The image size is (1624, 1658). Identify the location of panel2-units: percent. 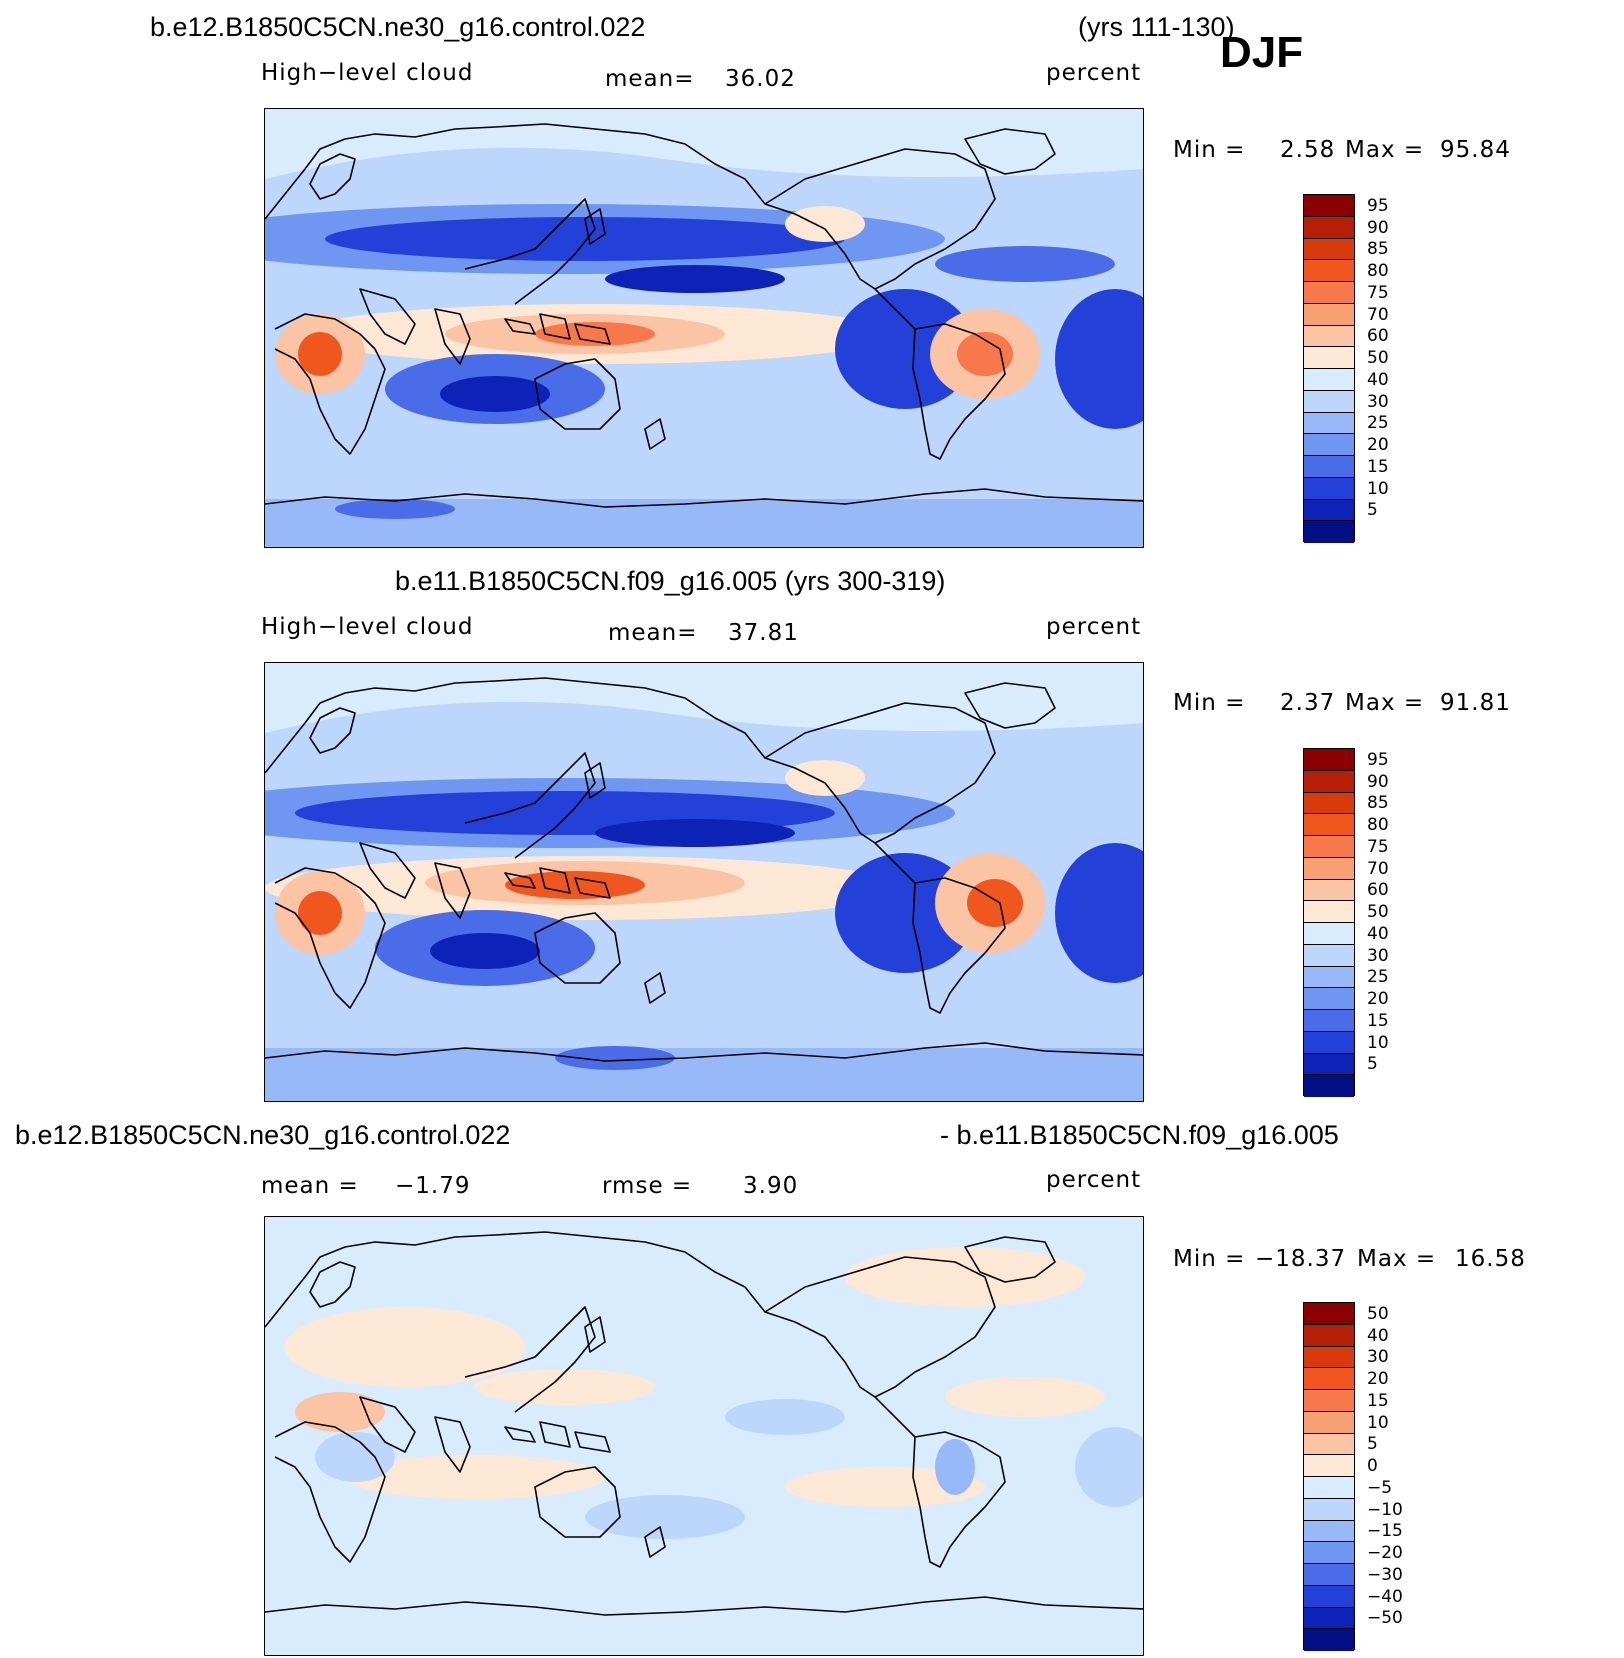
(1094, 627).